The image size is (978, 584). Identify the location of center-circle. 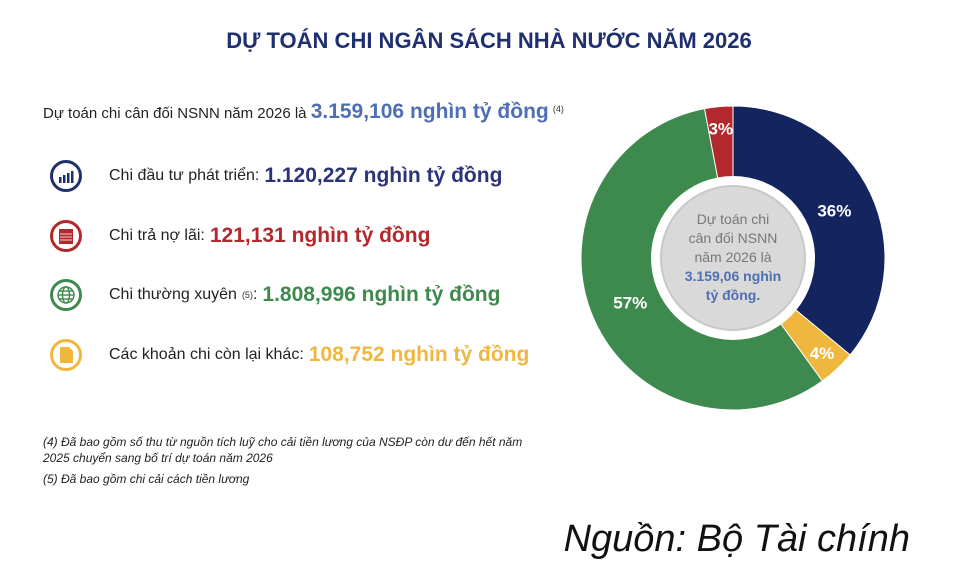
(733, 258).